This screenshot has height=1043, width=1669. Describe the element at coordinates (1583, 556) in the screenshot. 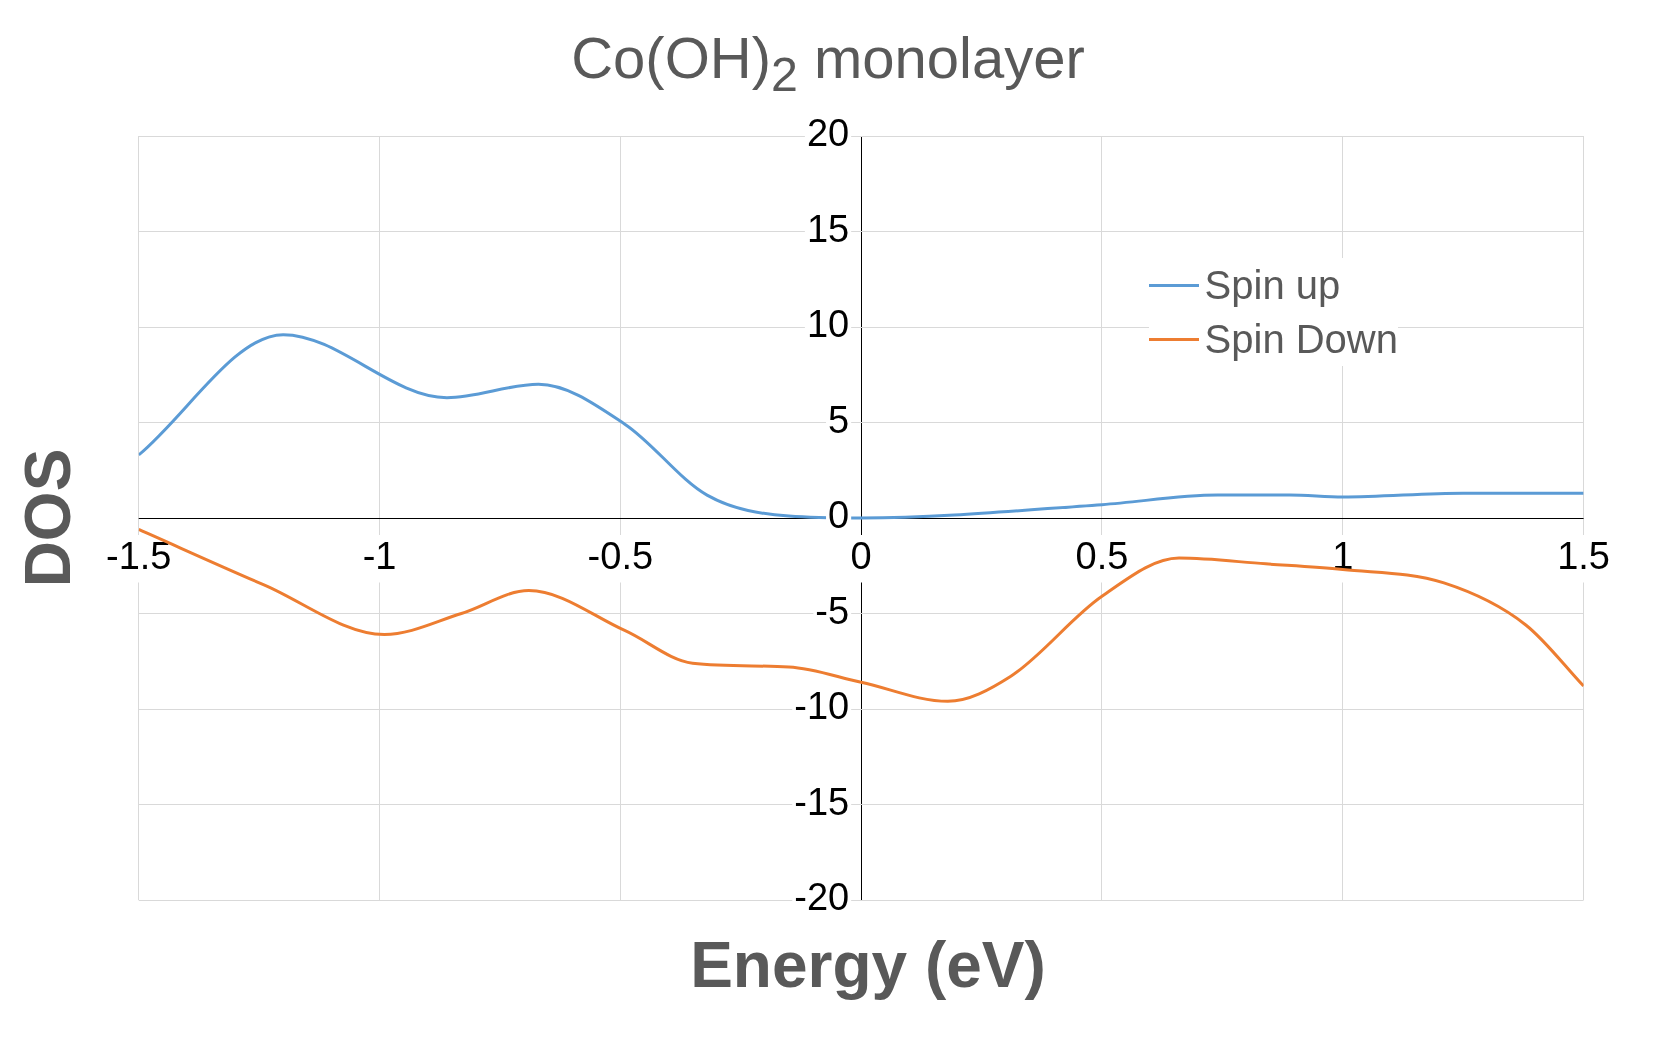

I see `x-tick-label: 1.5` at that location.